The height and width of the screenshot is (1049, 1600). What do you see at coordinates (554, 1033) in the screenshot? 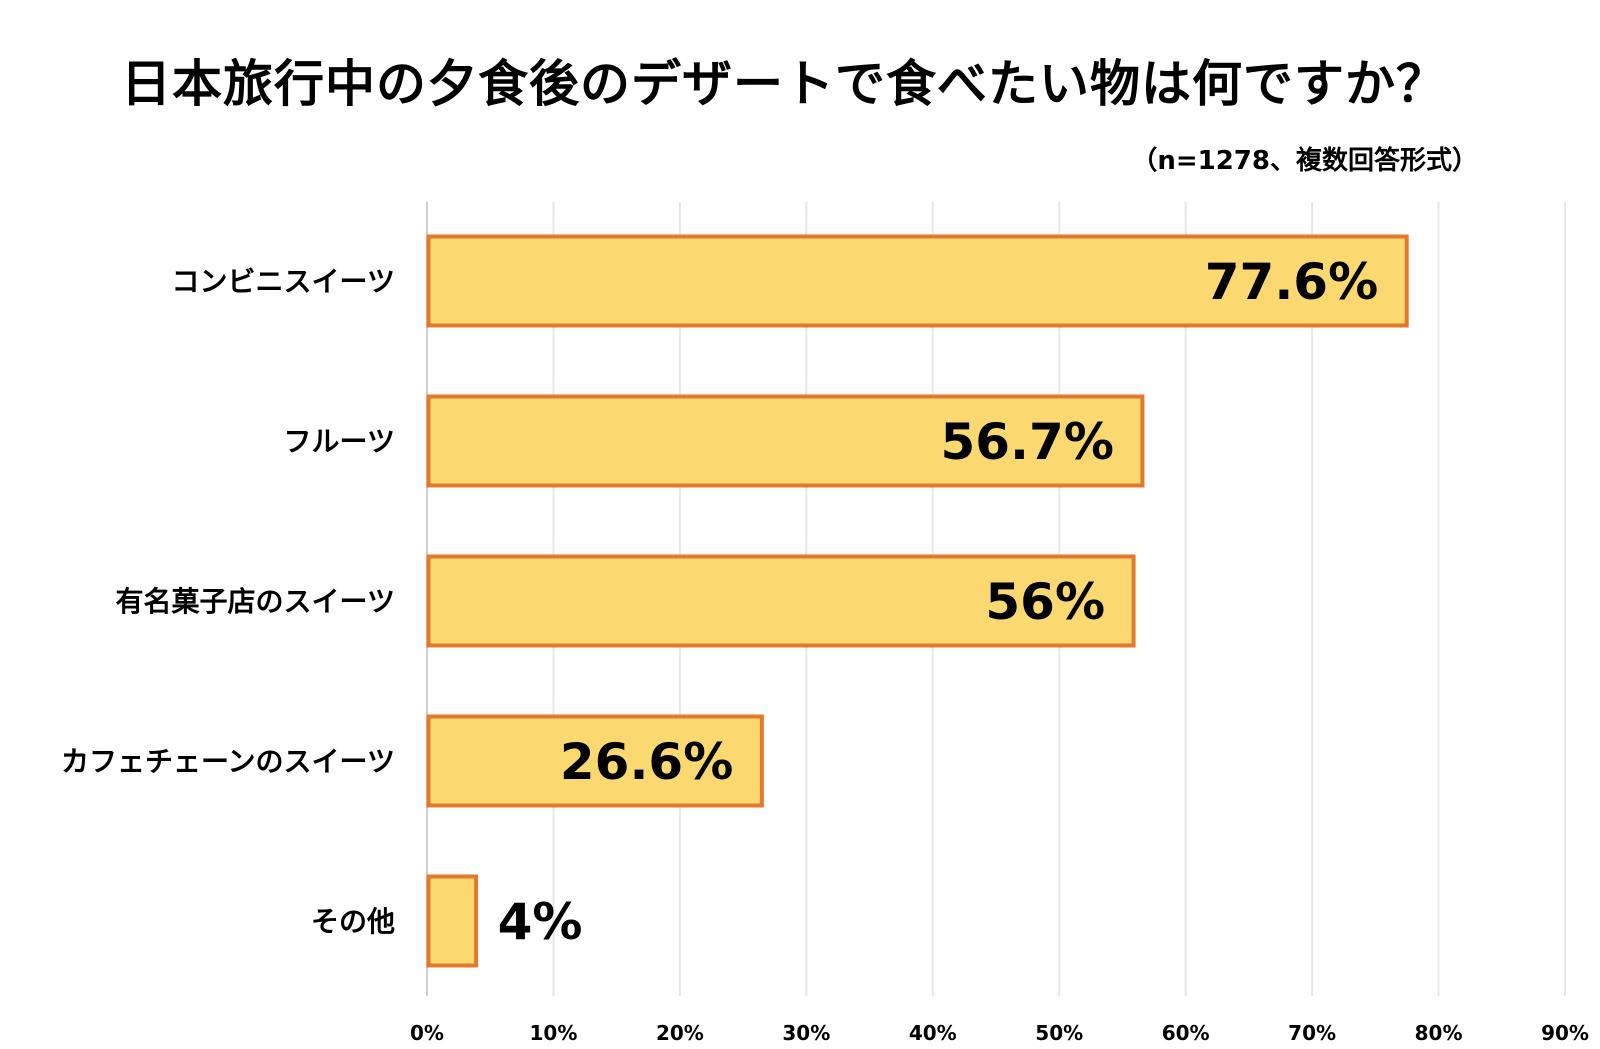
I see `x-tick-label: 10%` at bounding box center [554, 1033].